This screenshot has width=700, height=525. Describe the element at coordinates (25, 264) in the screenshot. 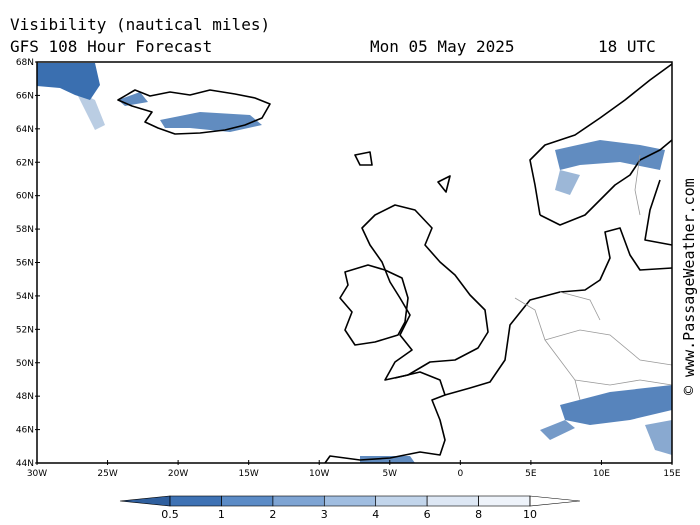

I see `lat-label: 56N` at that location.